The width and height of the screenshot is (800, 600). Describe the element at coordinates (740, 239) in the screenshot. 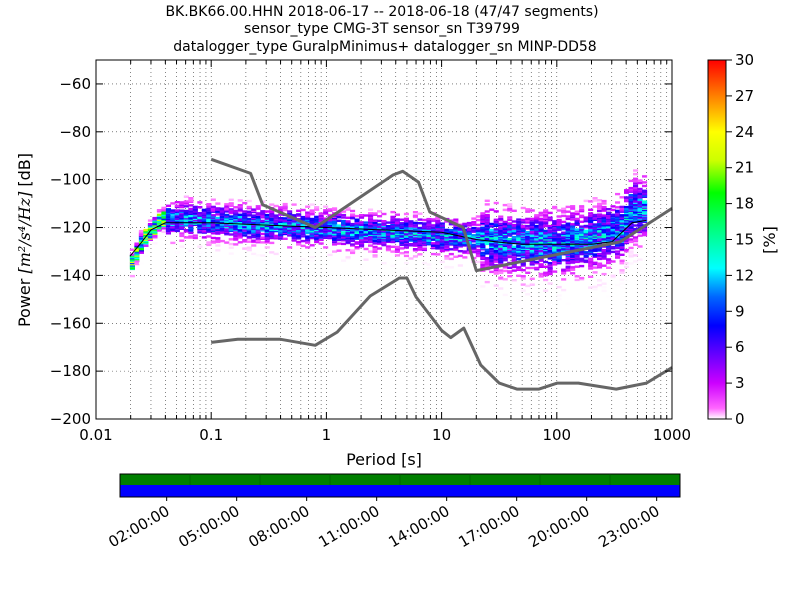

I see `colorbar-ticks: 0 3 6 9 12 15 18 21 24 27 30` at that location.